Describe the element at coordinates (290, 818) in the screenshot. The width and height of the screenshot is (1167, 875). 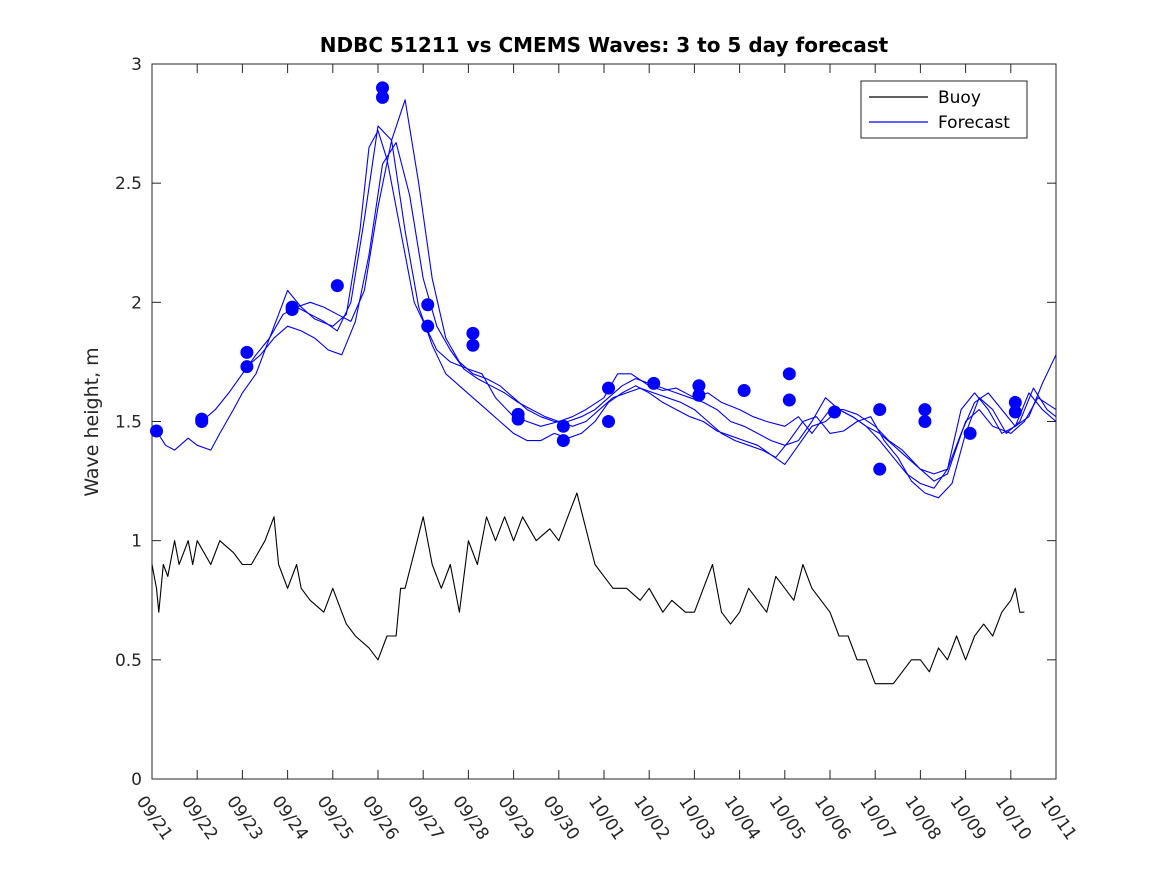
I see `x-tick-label: 09/24` at that location.